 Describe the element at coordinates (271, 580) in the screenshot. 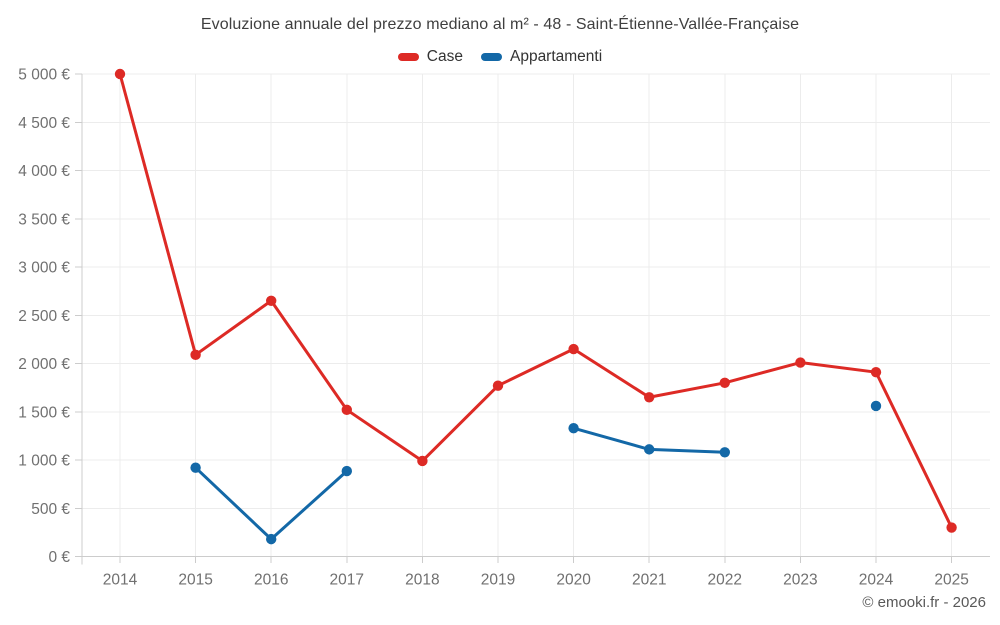

I see `x-axis-tick-label: 2016` at that location.